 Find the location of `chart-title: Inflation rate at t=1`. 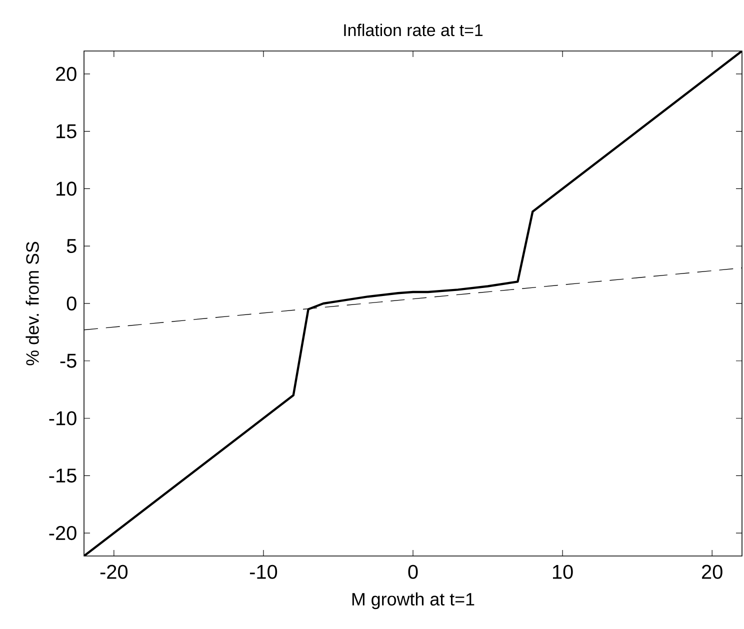

chart-title: Inflation rate at t=1 is located at coordinates (413, 30).